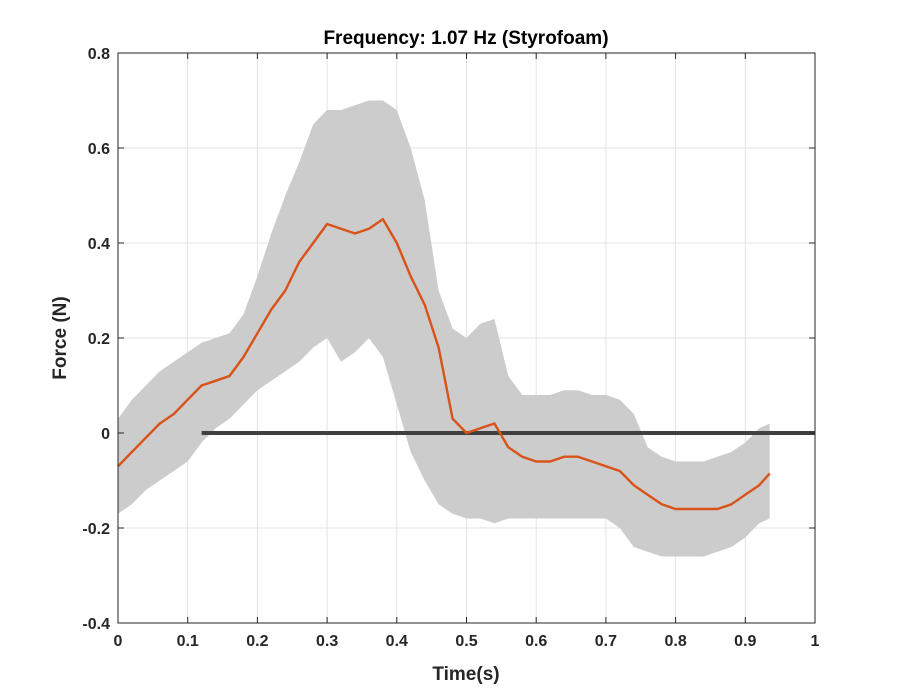  What do you see at coordinates (606, 641) in the screenshot?
I see `x-tick-label: 0.7` at bounding box center [606, 641].